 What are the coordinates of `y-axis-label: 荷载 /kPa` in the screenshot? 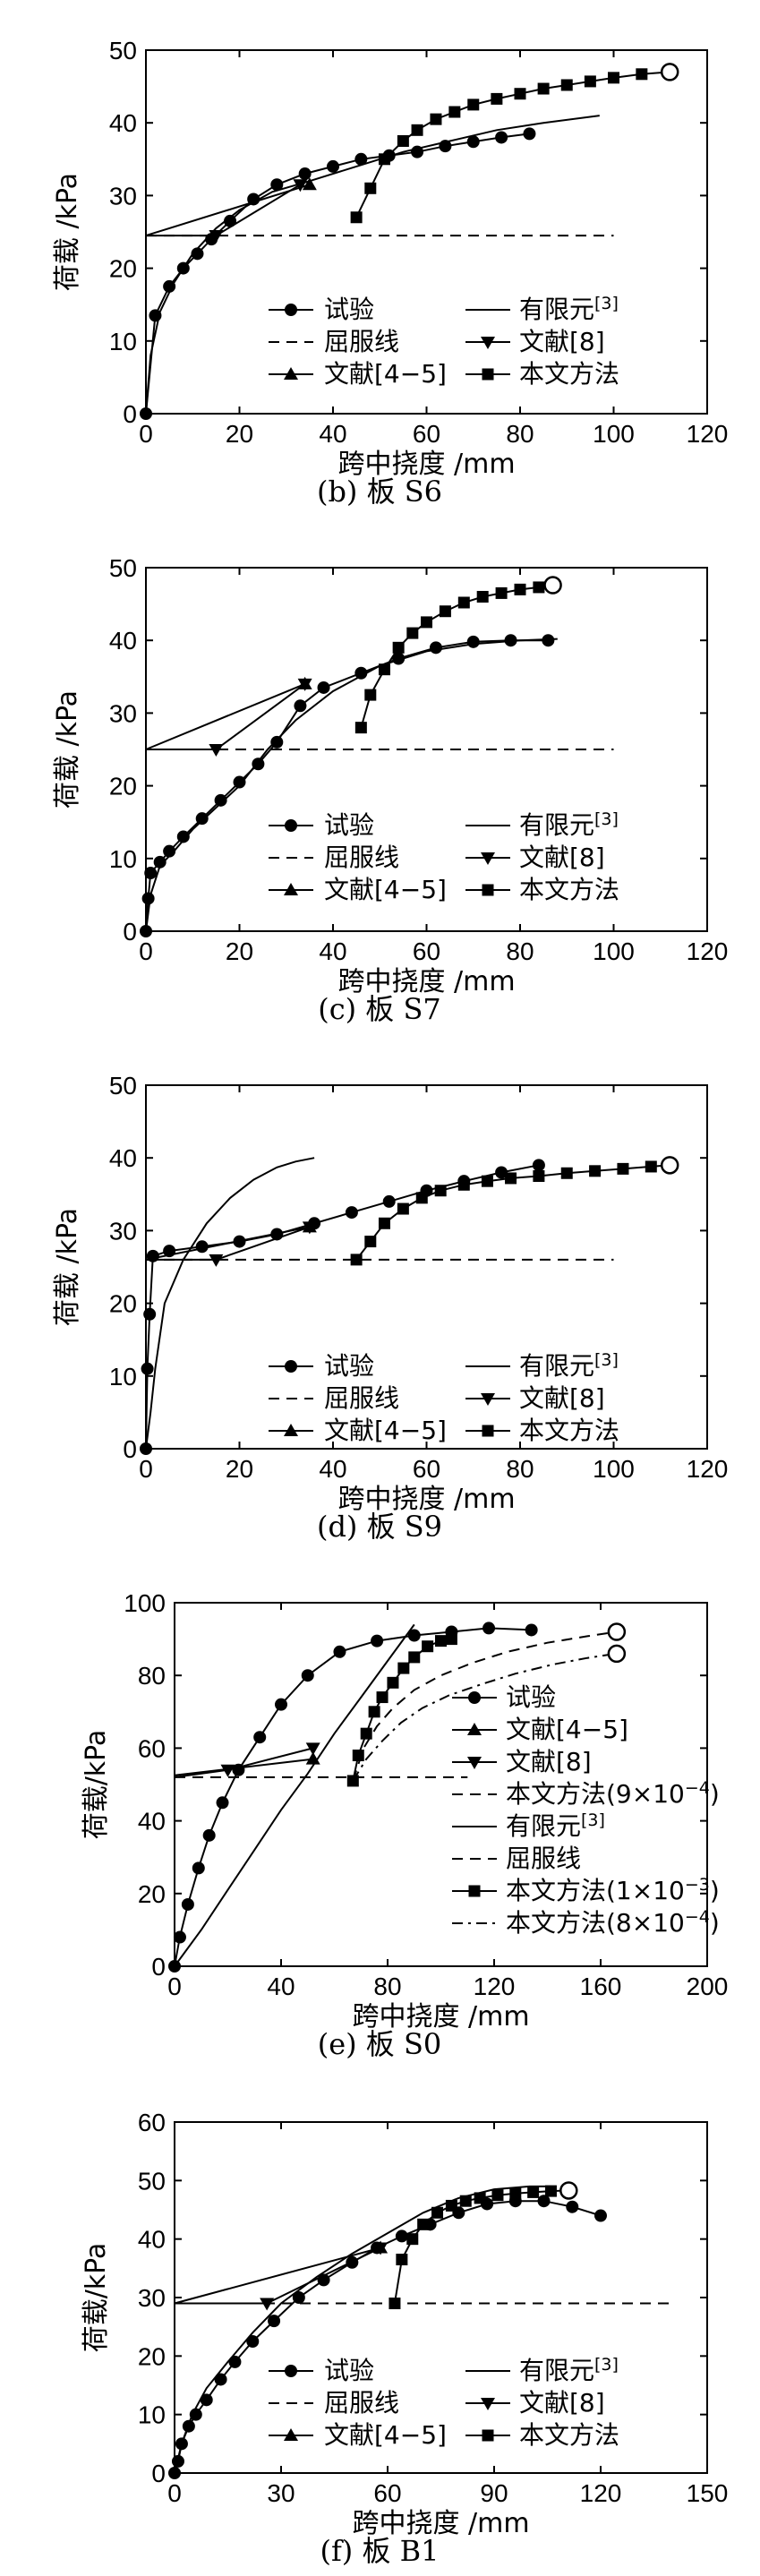 It's located at (68, 749).